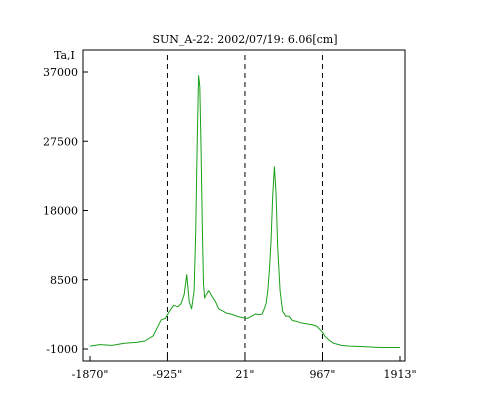  Describe the element at coordinates (90, 374) in the screenshot. I see `x-tick-label: -1870"` at that location.